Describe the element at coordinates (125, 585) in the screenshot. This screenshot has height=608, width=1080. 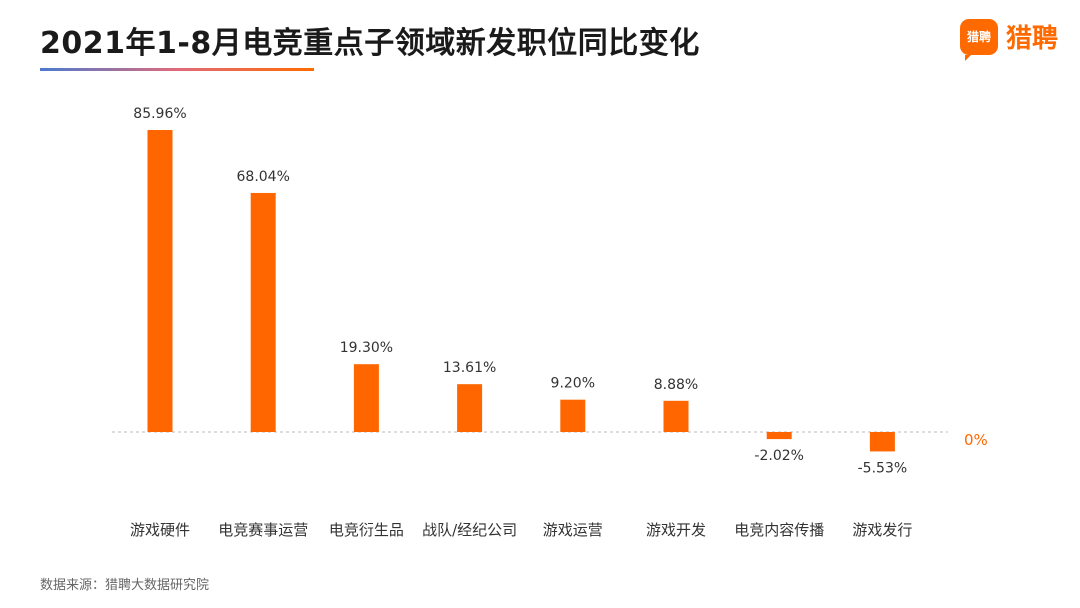
I see `data-source-note: 数据来源：猎聘大数据研究院` at that location.